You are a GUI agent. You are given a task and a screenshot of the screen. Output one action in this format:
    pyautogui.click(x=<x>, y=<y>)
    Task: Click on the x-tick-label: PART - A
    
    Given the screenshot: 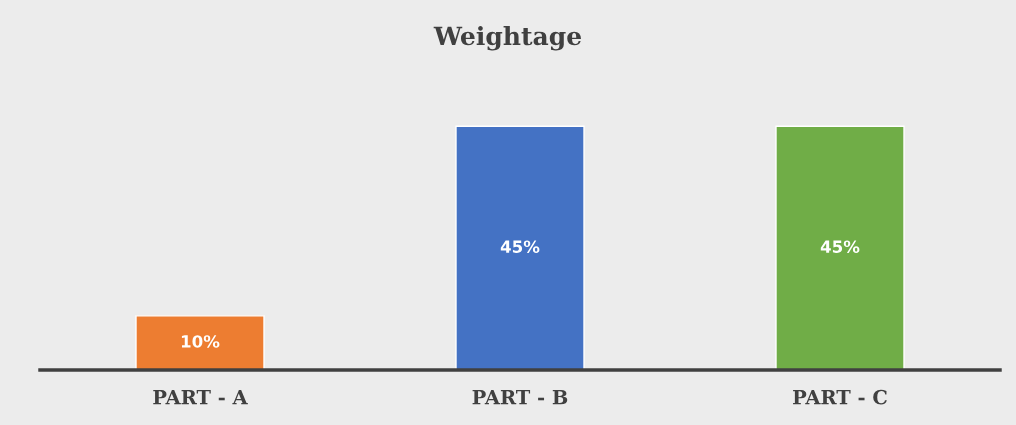 What is the action you would take?
    pyautogui.click(x=200, y=397)
    